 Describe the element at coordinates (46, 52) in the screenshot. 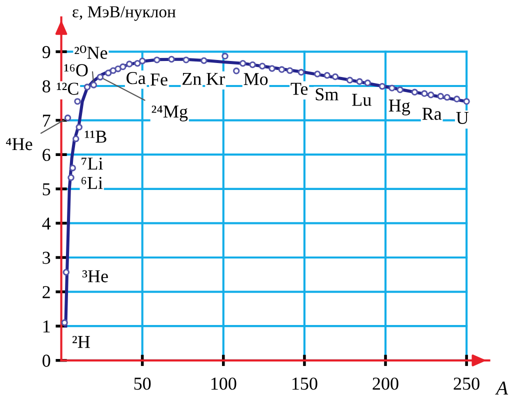

I see `y-tick-label: 9` at that location.